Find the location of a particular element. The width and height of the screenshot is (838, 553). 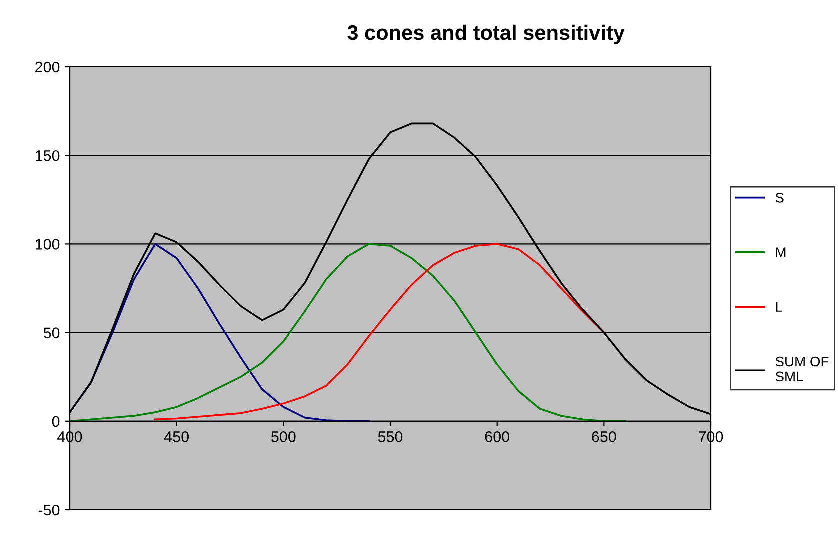

y-tick-label: 200 is located at coordinates (48, 67).